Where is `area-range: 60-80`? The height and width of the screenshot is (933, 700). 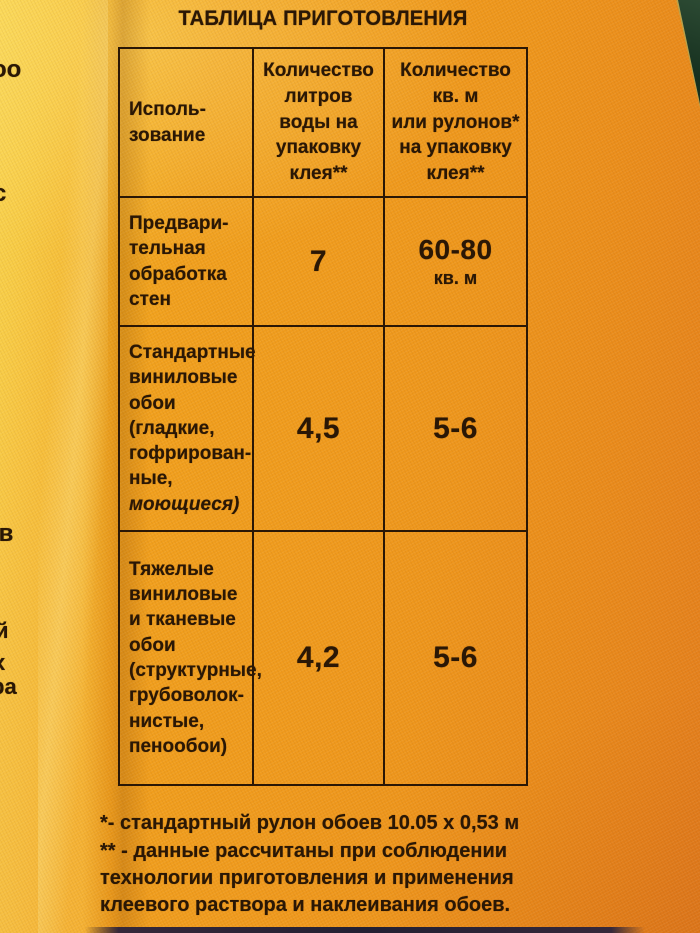 area-range: 60-80 is located at coordinates (455, 249).